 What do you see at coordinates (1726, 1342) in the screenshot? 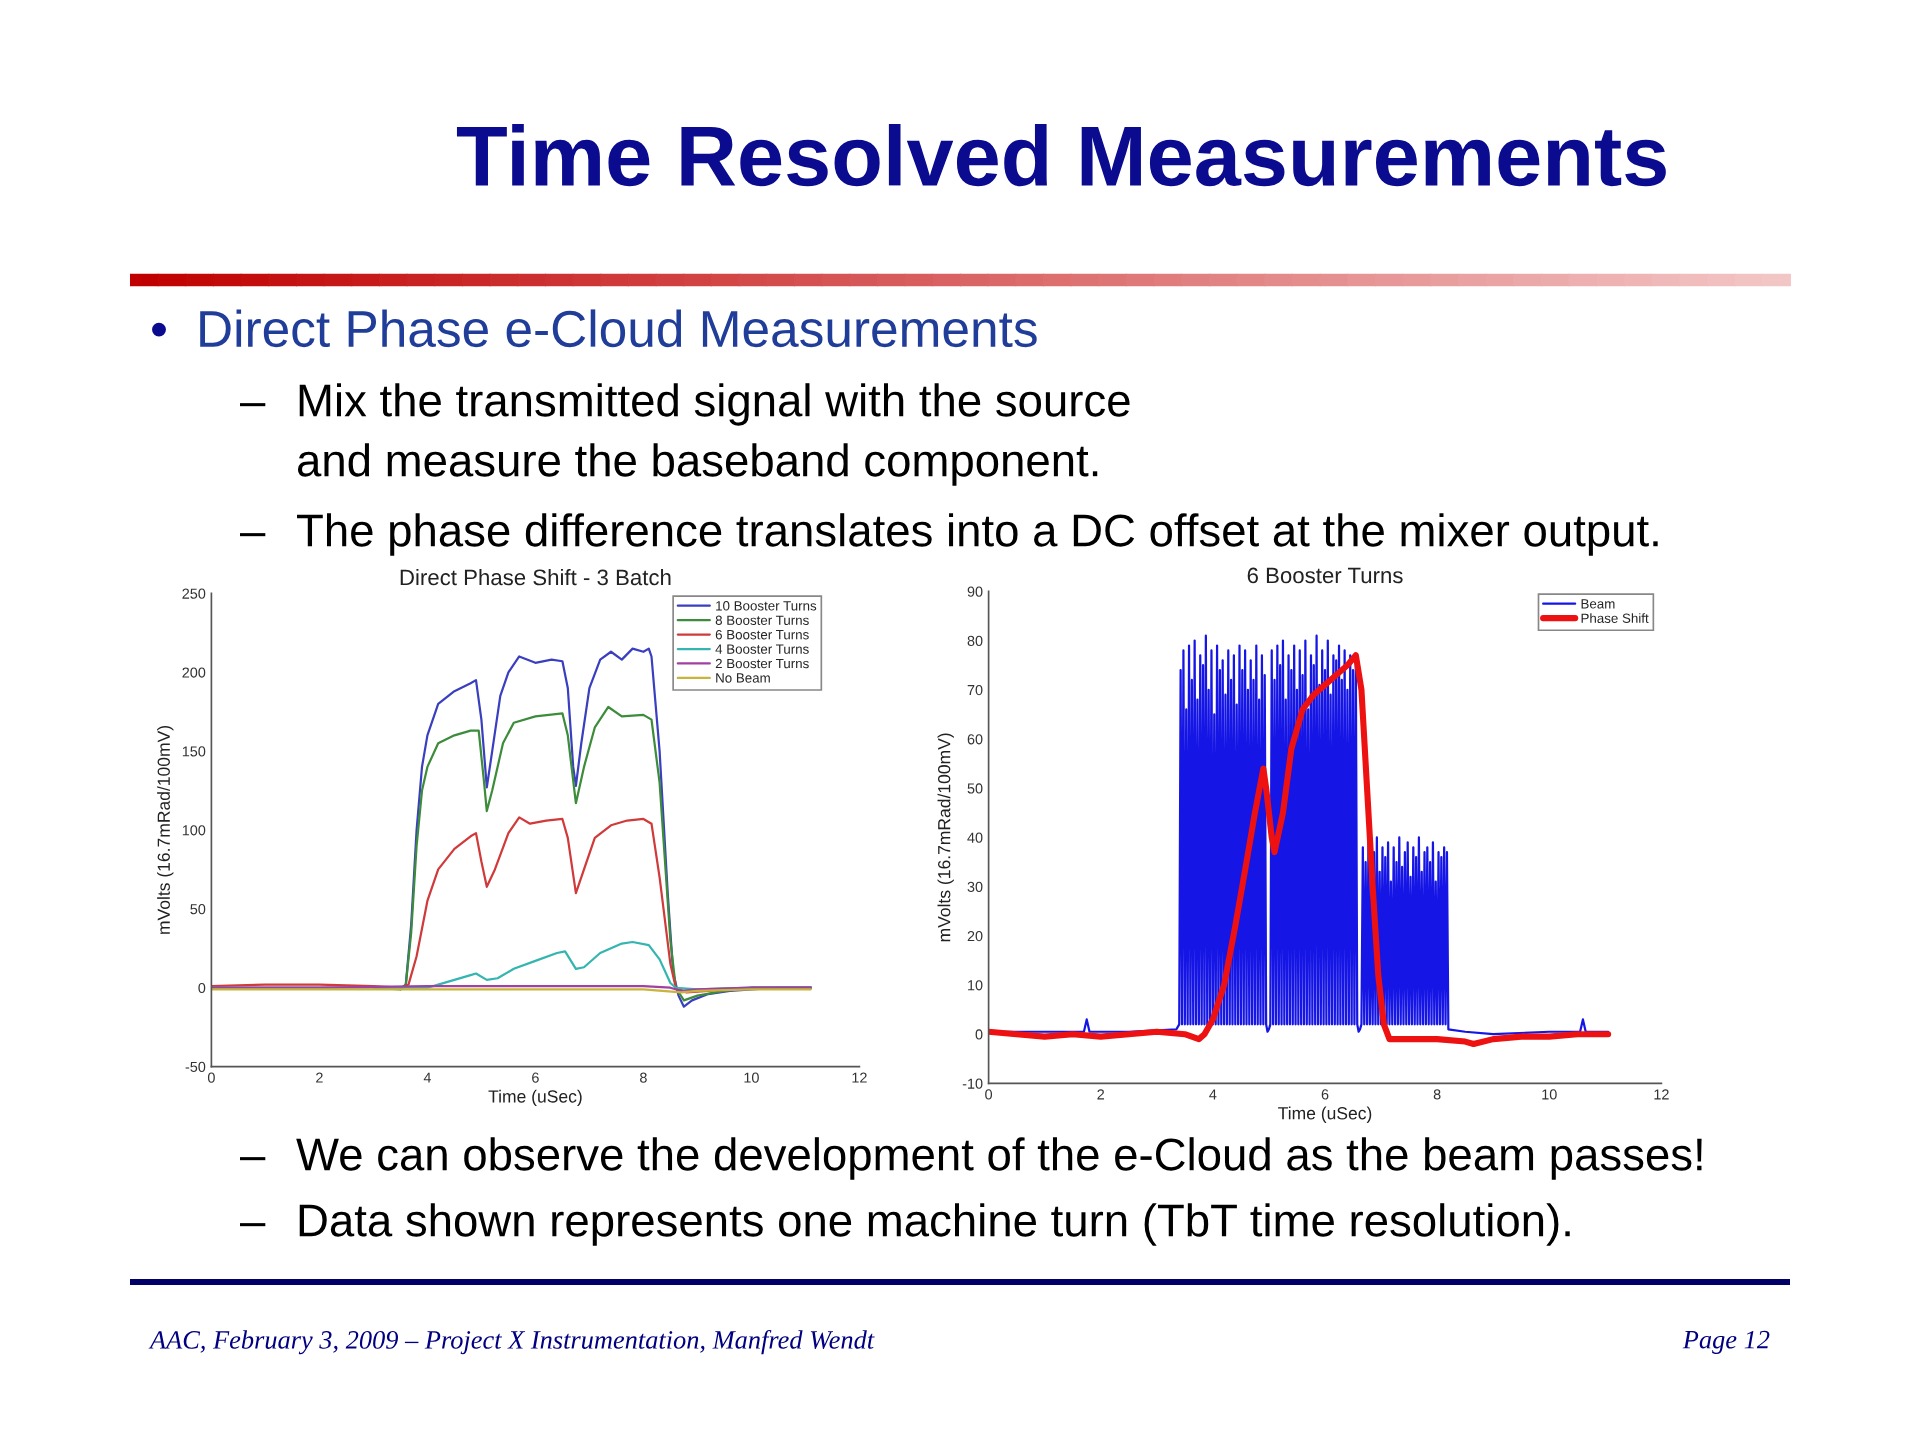
I see `text: Page 12` at bounding box center [1726, 1342].